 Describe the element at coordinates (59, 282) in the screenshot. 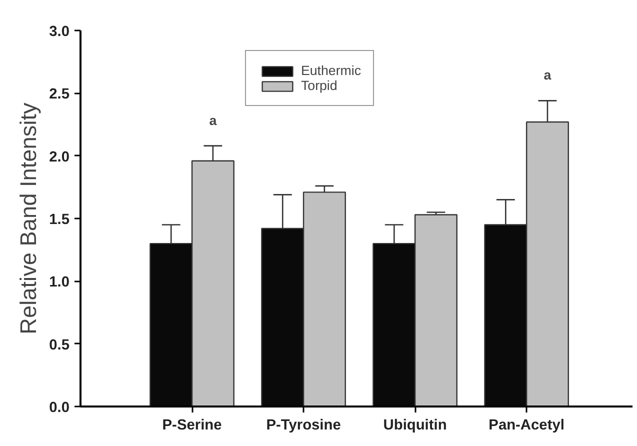

I see `y-tick-label: 1.0` at that location.